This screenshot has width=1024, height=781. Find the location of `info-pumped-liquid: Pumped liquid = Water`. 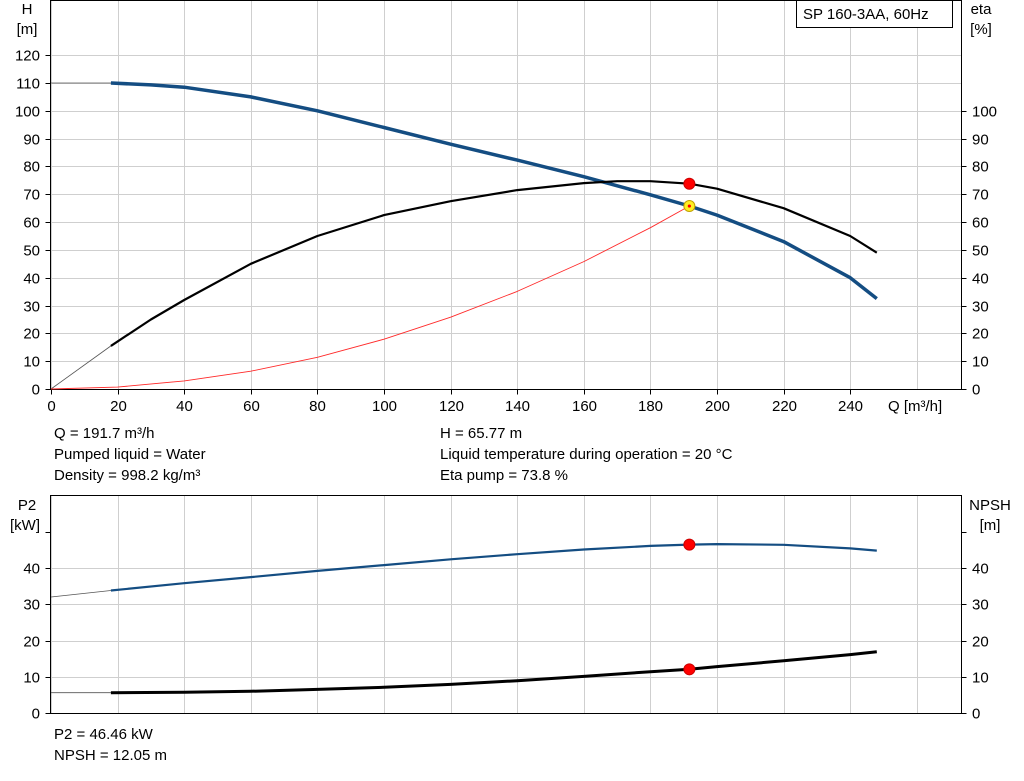

info-pumped-liquid: Pumped liquid = Water is located at coordinates (130, 454).